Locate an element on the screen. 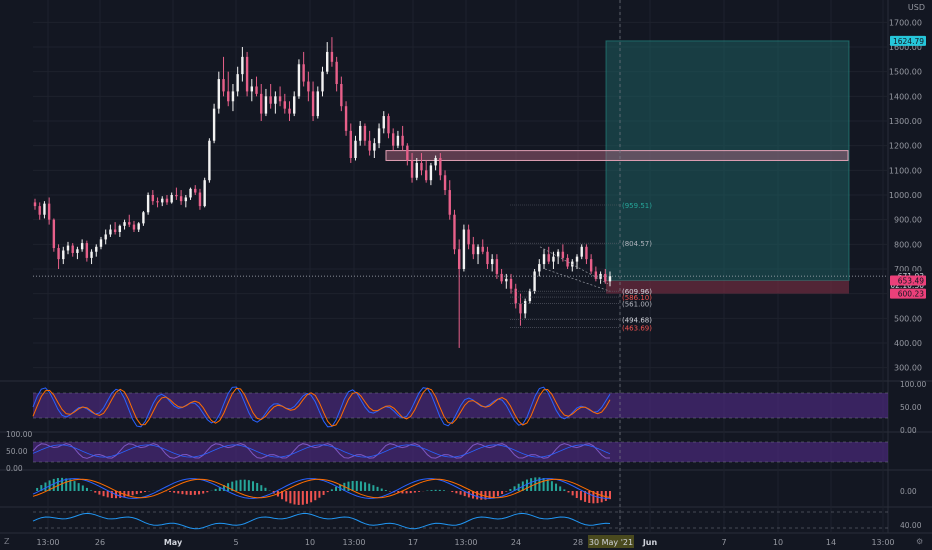 The image size is (932, 550). settings-gear-icon: ⚙ is located at coordinates (919, 541).